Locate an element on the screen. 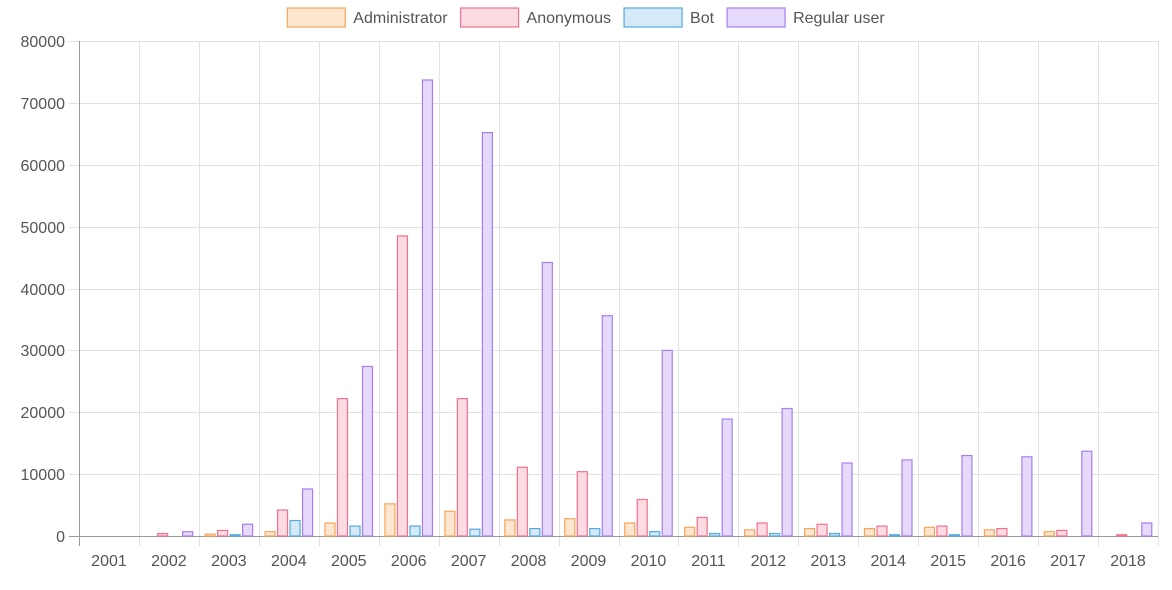 This screenshot has width=1172, height=590. x-tick-label: 2014 is located at coordinates (888, 561).